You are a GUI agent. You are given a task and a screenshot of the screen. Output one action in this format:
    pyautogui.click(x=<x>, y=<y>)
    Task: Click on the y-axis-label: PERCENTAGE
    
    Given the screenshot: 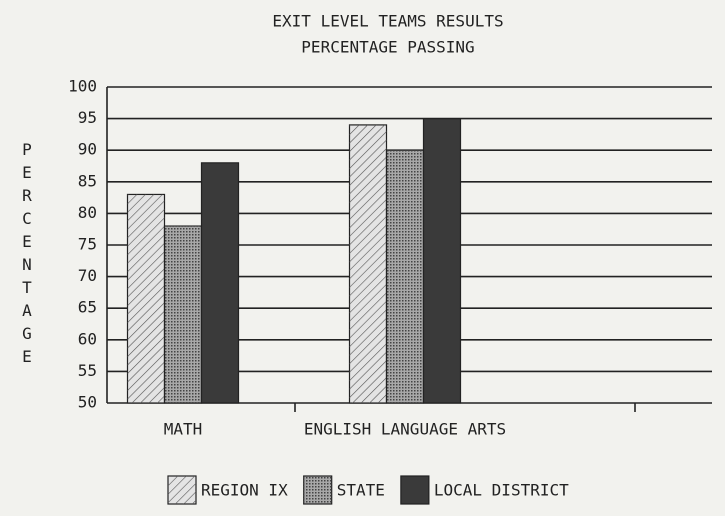 What is the action you would take?
    pyautogui.click(x=27, y=255)
    